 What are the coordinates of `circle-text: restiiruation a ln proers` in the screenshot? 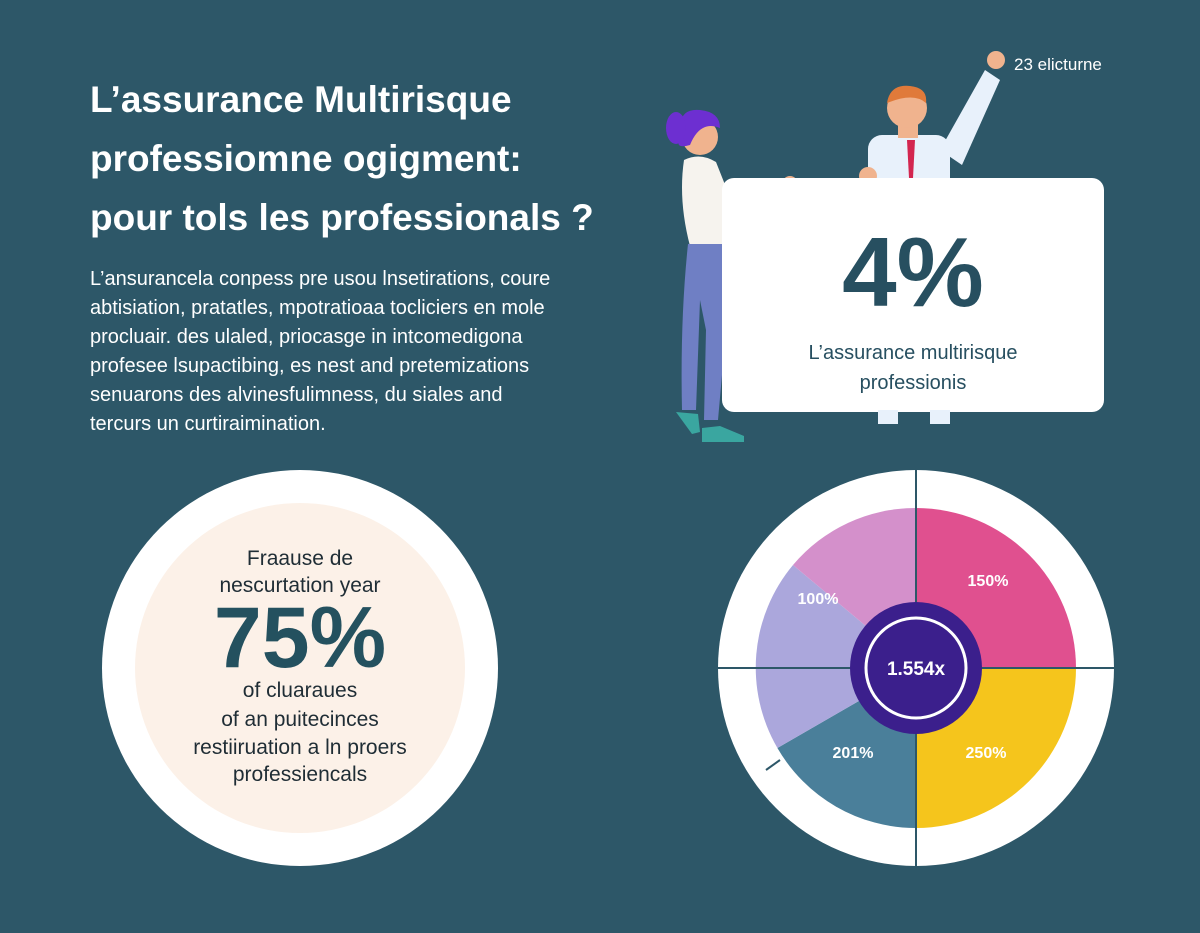 It's located at (300, 747).